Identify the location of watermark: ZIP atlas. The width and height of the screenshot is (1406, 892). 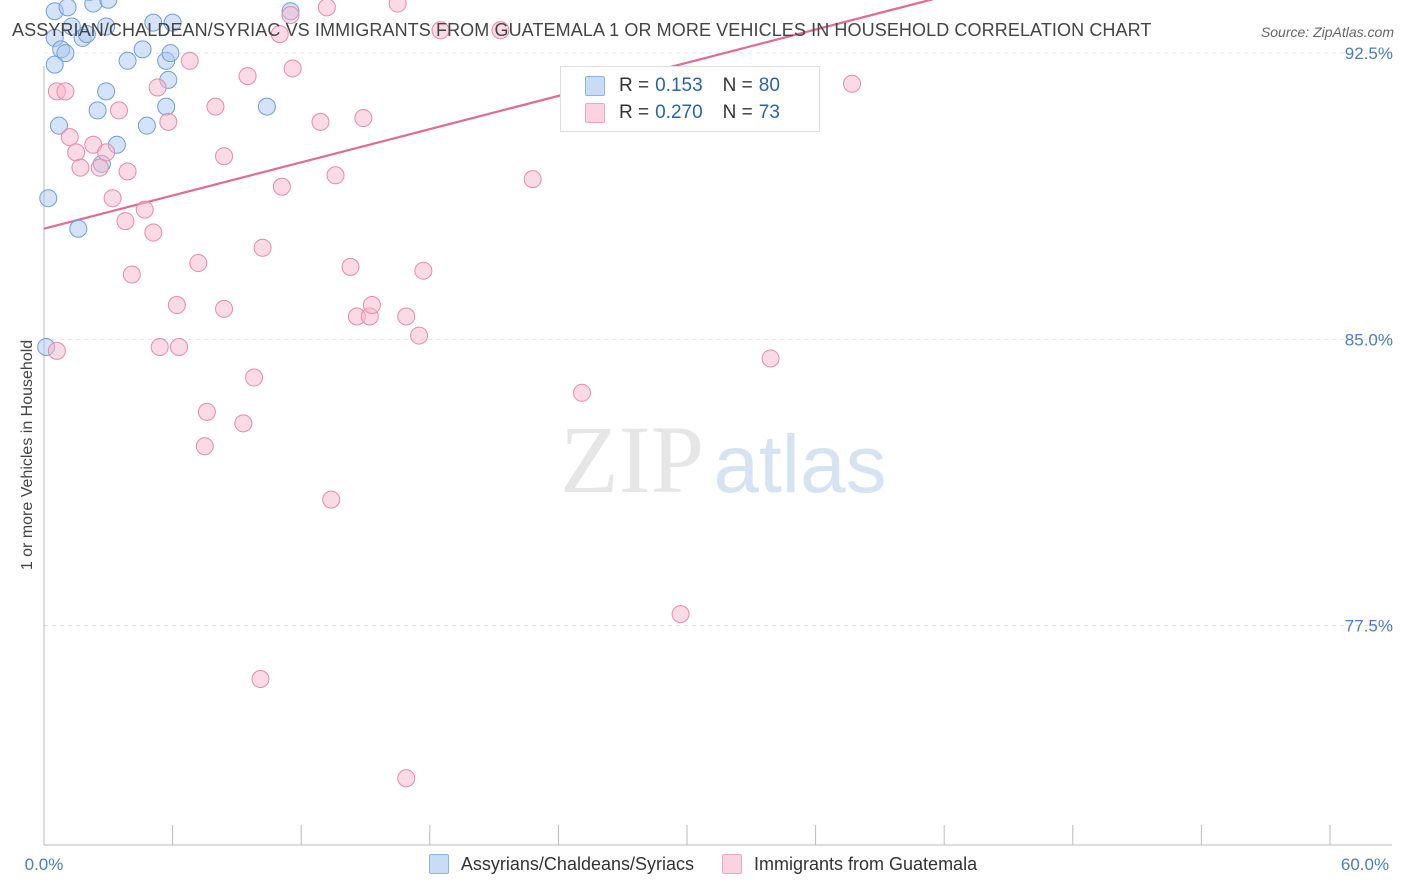
(723, 459).